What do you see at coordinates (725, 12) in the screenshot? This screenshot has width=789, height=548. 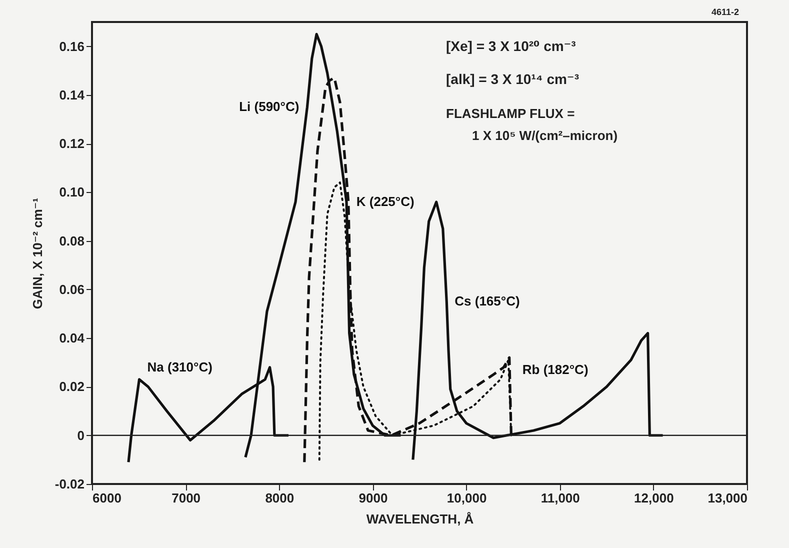 I see `text: 4611-2` at bounding box center [725, 12].